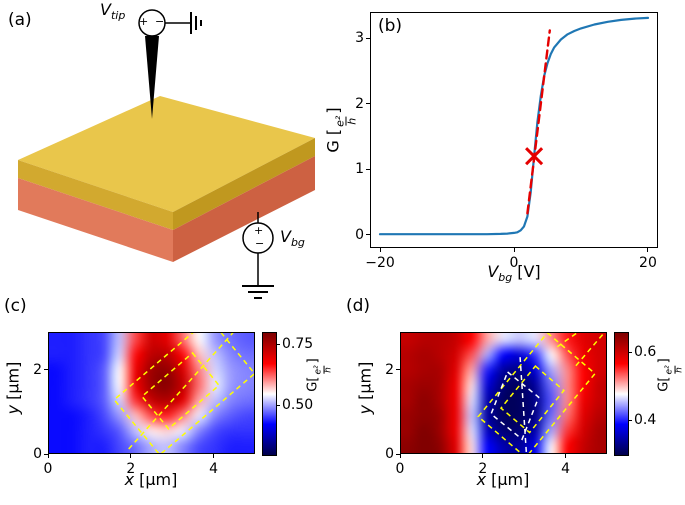 The image size is (685, 505). What do you see at coordinates (669, 370) in the screenshot?
I see `d-cbar-numerator: e²` at bounding box center [669, 370].